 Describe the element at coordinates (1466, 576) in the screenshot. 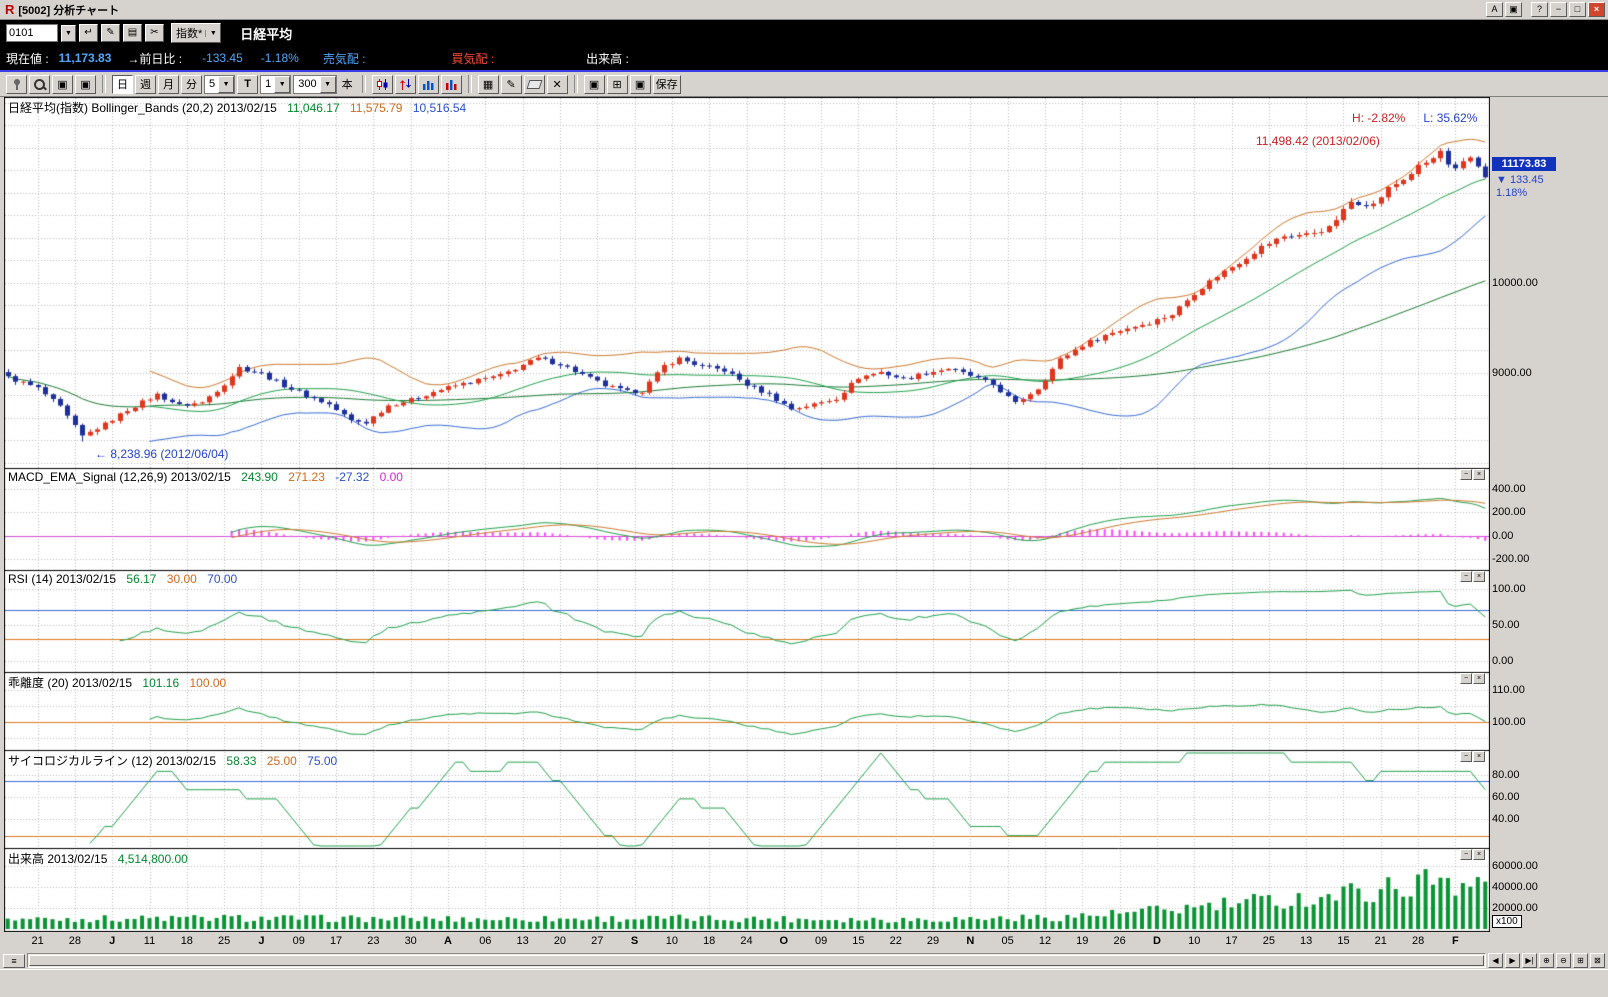

I see `rsi-minimize-button: −` at that location.